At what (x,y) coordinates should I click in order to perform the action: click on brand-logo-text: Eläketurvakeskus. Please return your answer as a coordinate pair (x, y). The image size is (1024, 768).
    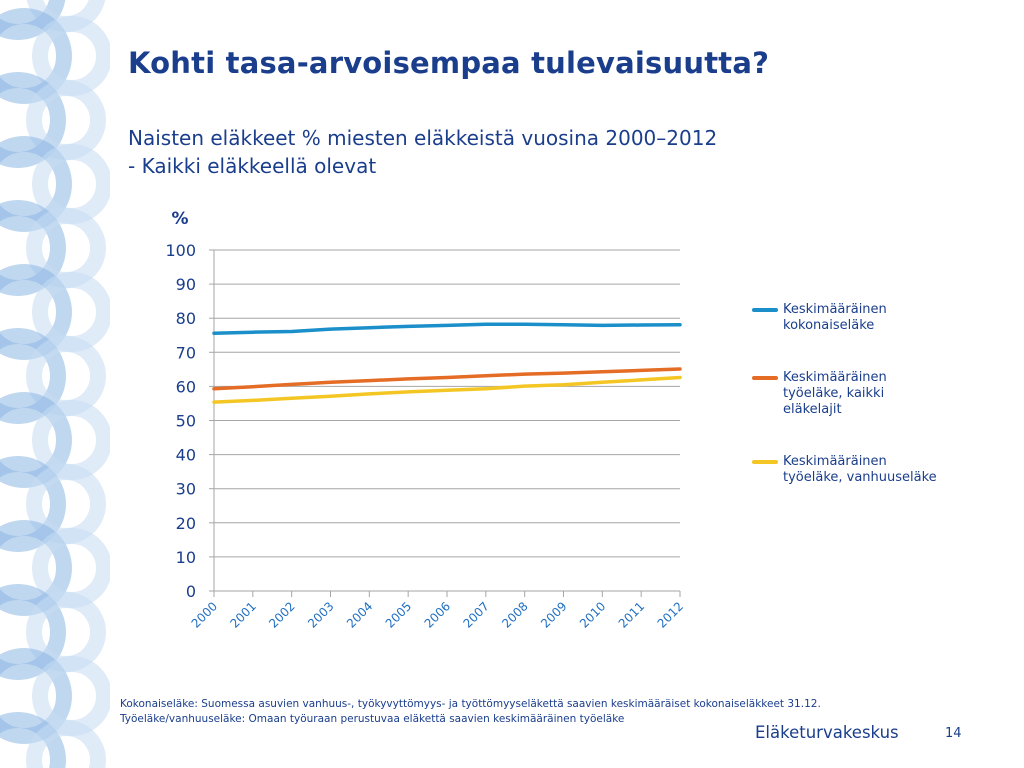
    Looking at the image, I should click on (827, 732).